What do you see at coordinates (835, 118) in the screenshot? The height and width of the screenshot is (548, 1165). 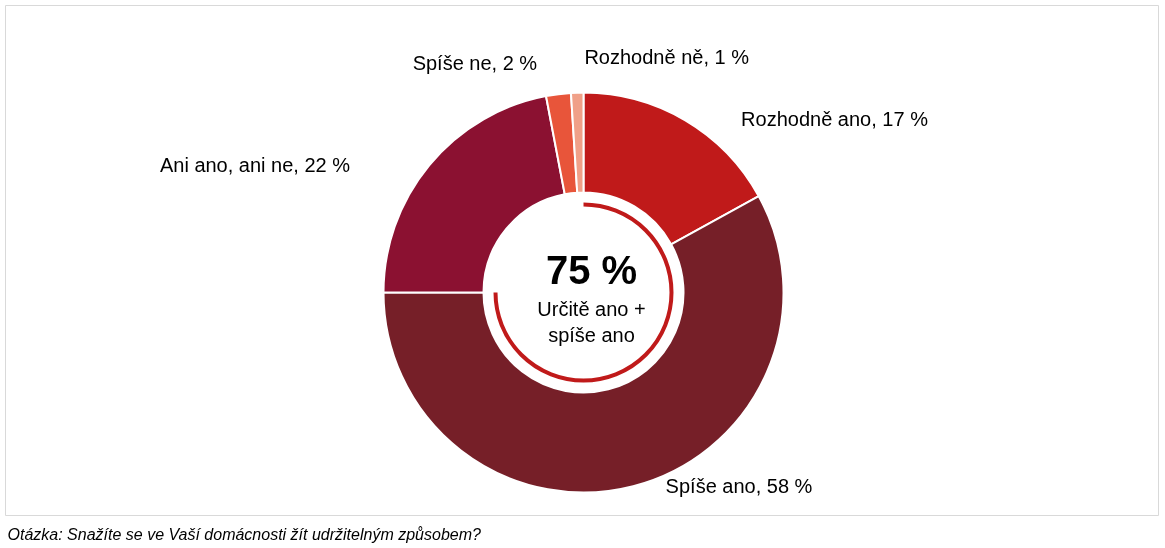 I see `slice-label: Rozhodně ano, 17 %` at bounding box center [835, 118].